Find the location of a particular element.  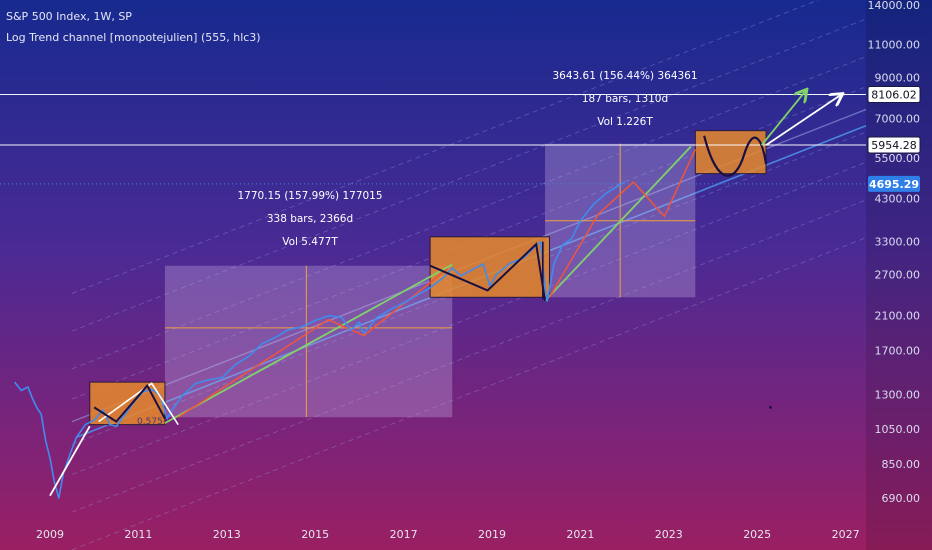

price-tag-label-0: 8106.02 is located at coordinates (894, 94).